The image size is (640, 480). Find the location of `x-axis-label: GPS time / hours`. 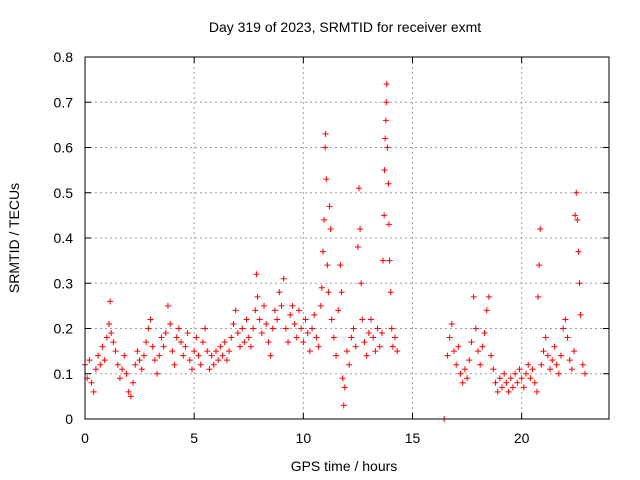

x-axis-label: GPS time / hours is located at coordinates (344, 466).